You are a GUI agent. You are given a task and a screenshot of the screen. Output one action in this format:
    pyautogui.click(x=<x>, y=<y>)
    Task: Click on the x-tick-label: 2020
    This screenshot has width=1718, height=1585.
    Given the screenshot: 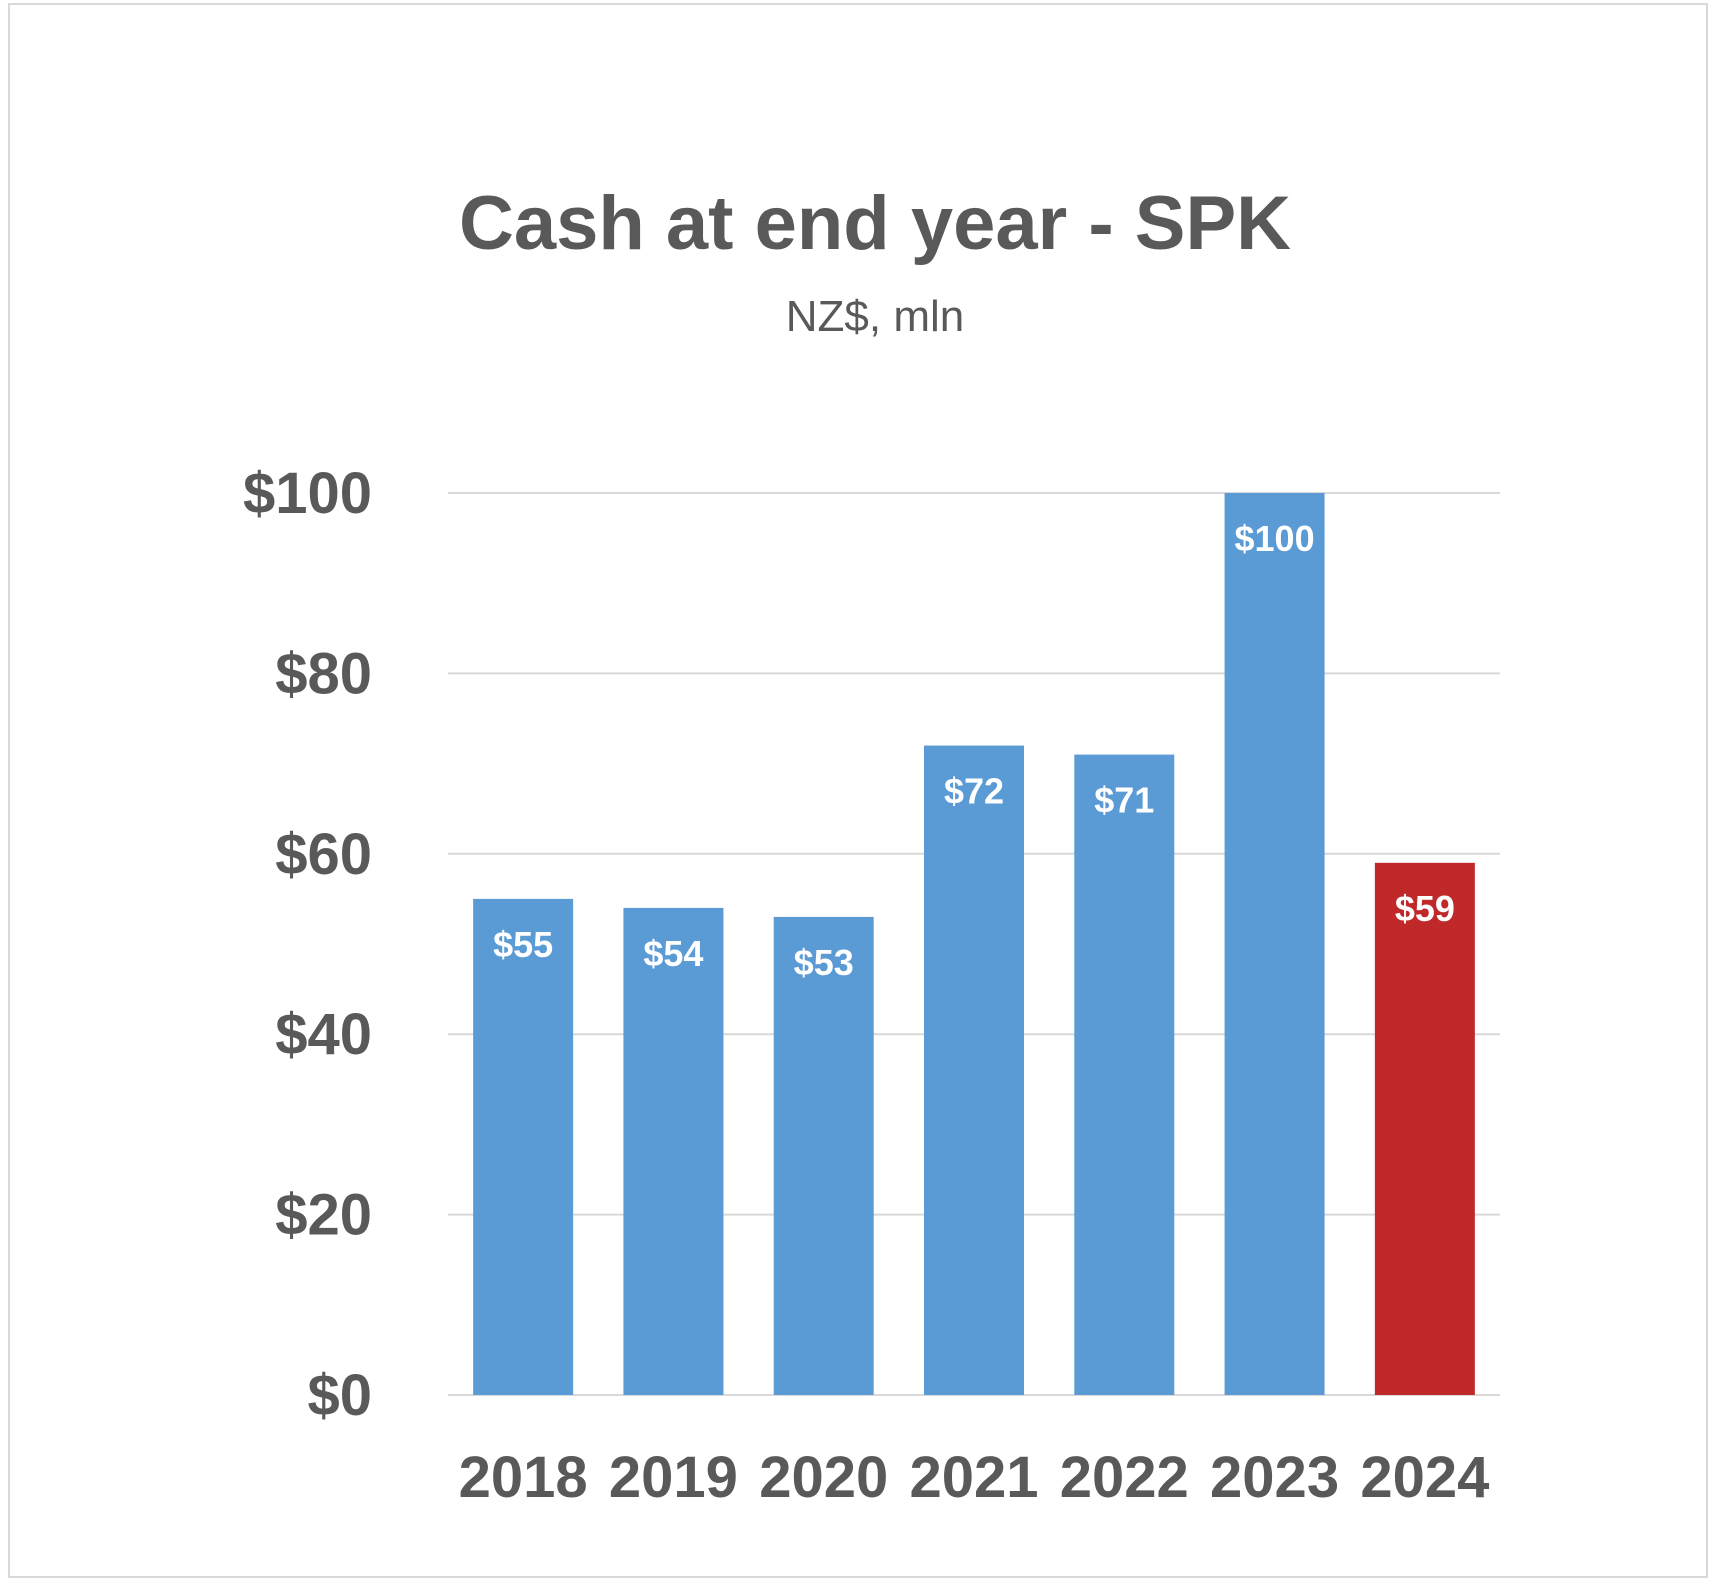 What is the action you would take?
    pyautogui.click(x=823, y=1477)
    